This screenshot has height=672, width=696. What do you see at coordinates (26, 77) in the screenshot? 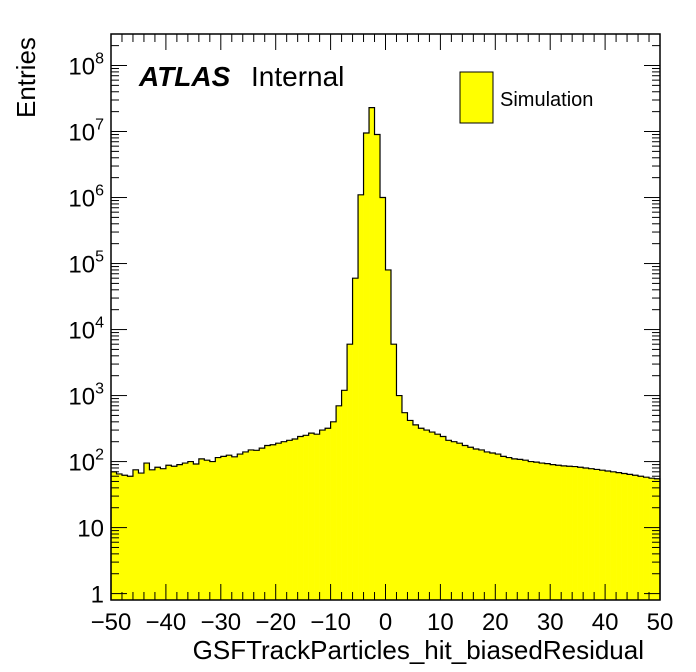
I see `y-axis-title: Entries` at bounding box center [26, 77].